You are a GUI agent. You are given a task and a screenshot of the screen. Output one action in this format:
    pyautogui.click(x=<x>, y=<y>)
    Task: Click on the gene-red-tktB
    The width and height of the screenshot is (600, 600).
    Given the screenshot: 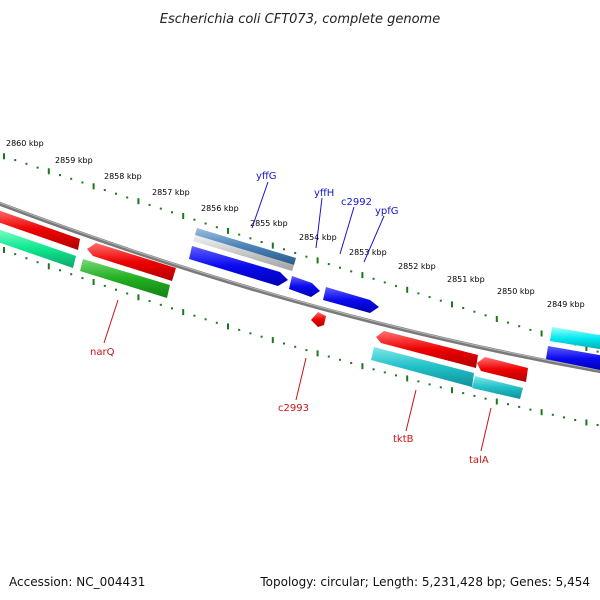 What is the action you would take?
    pyautogui.click(x=427, y=349)
    